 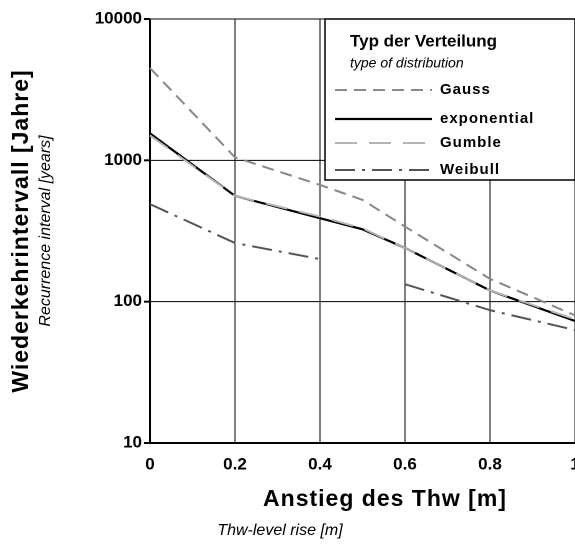 I want to click on legend-label: Weibull, so click(x=470, y=169).